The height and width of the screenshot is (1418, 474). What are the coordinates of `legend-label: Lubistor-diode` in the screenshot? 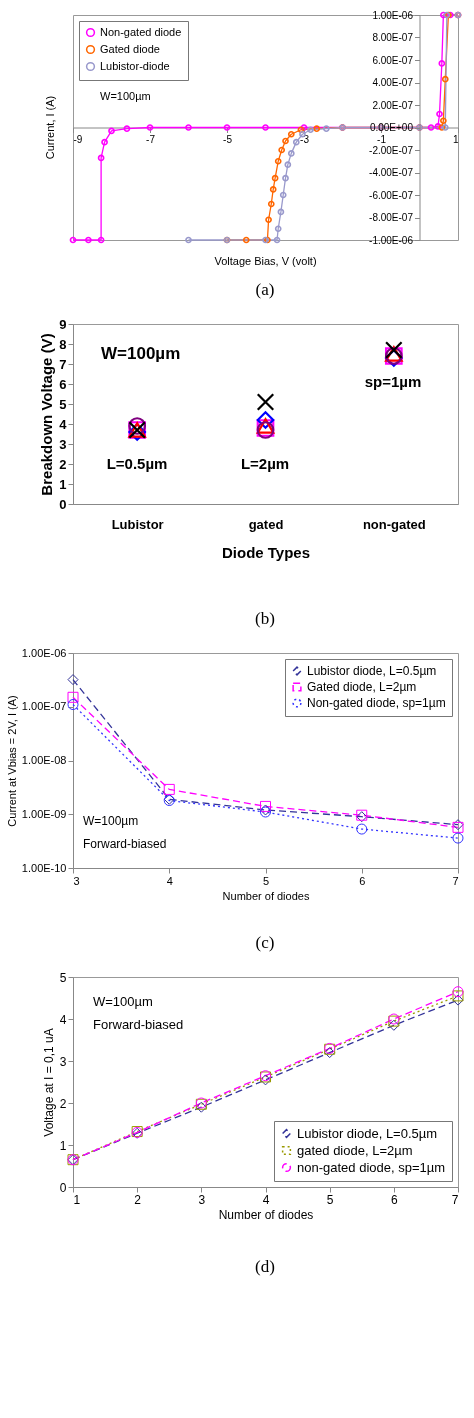 It's located at (135, 65).